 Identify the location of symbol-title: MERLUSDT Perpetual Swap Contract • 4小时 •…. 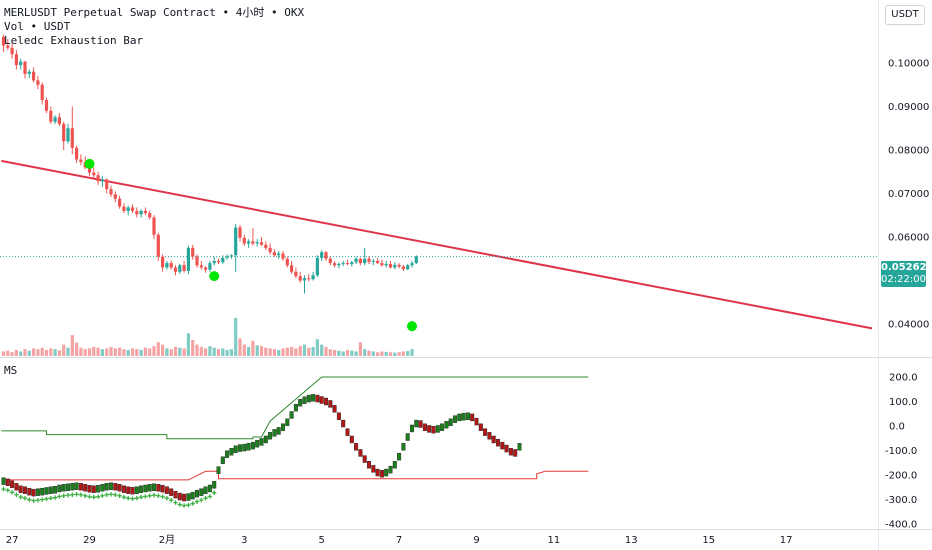
(154, 12).